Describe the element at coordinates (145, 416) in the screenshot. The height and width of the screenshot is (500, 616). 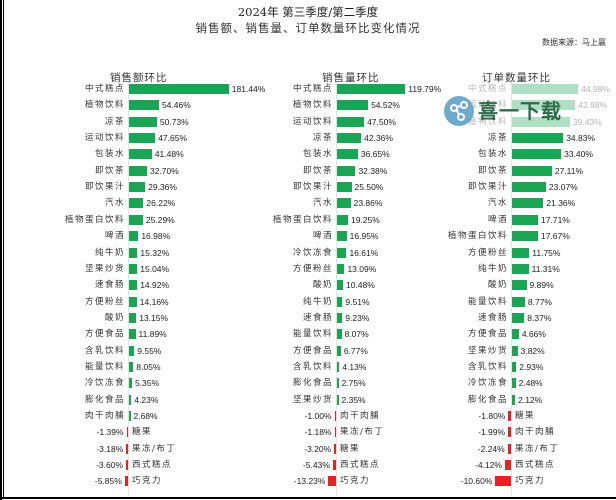
I see `value-label: 2.68%` at that location.